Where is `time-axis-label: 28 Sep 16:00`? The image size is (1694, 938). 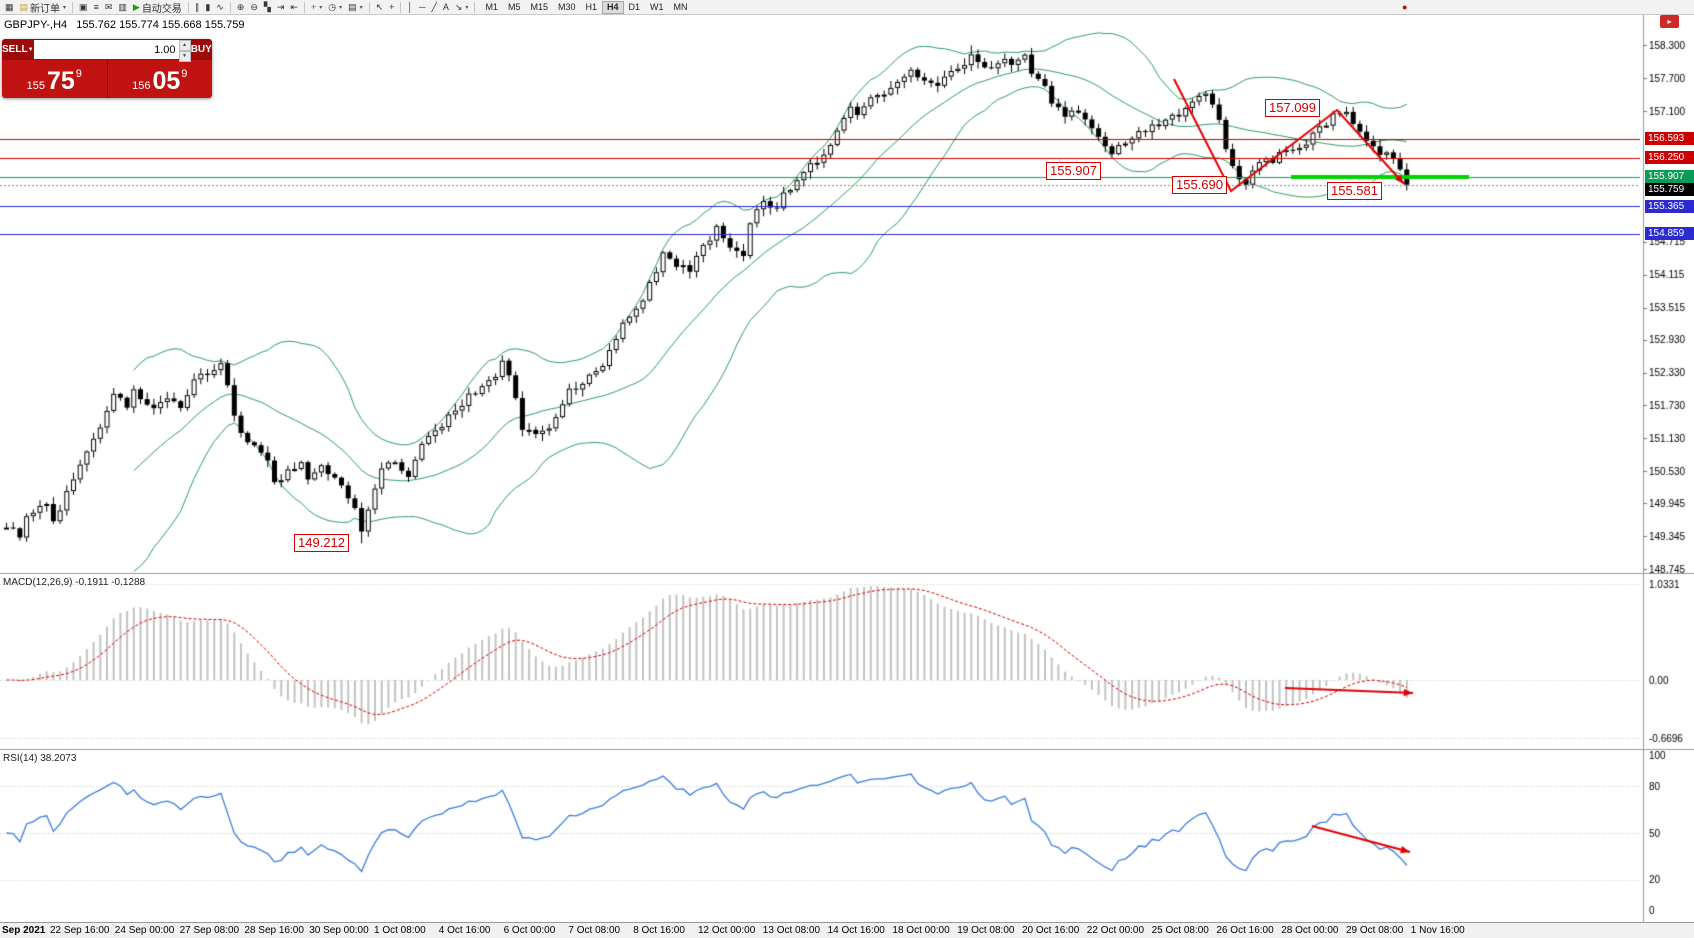 time-axis-label: 28 Sep 16:00 is located at coordinates (274, 930).